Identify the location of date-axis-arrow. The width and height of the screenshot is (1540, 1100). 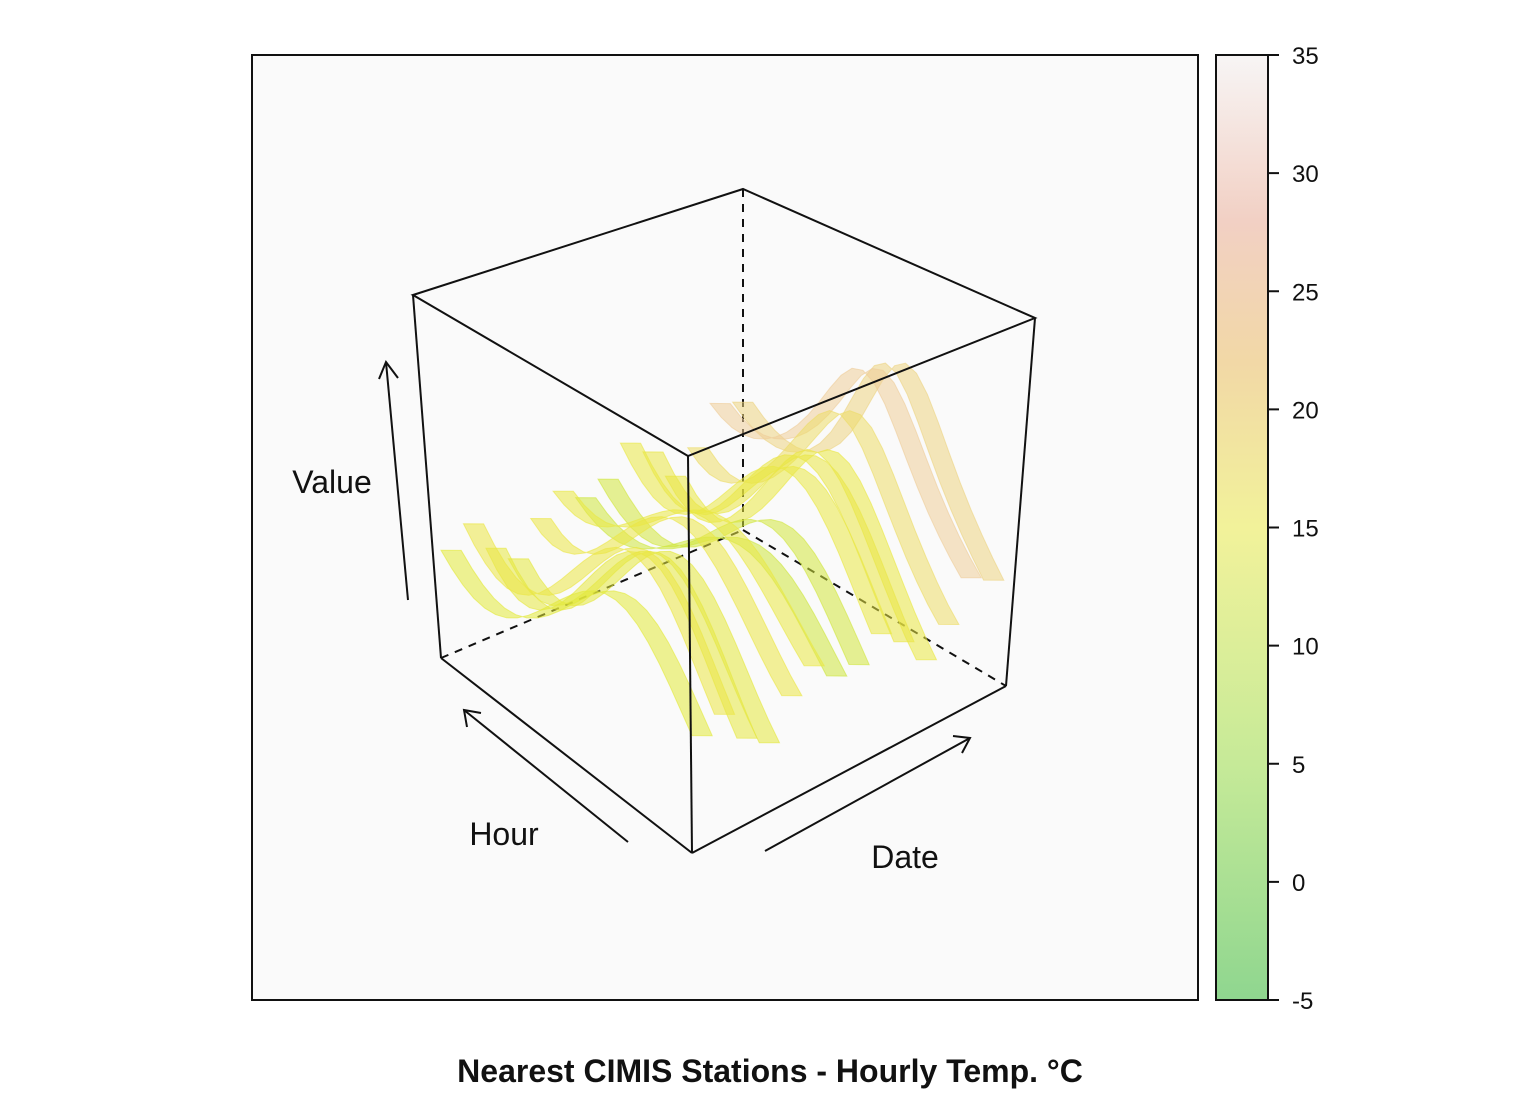
(868, 793).